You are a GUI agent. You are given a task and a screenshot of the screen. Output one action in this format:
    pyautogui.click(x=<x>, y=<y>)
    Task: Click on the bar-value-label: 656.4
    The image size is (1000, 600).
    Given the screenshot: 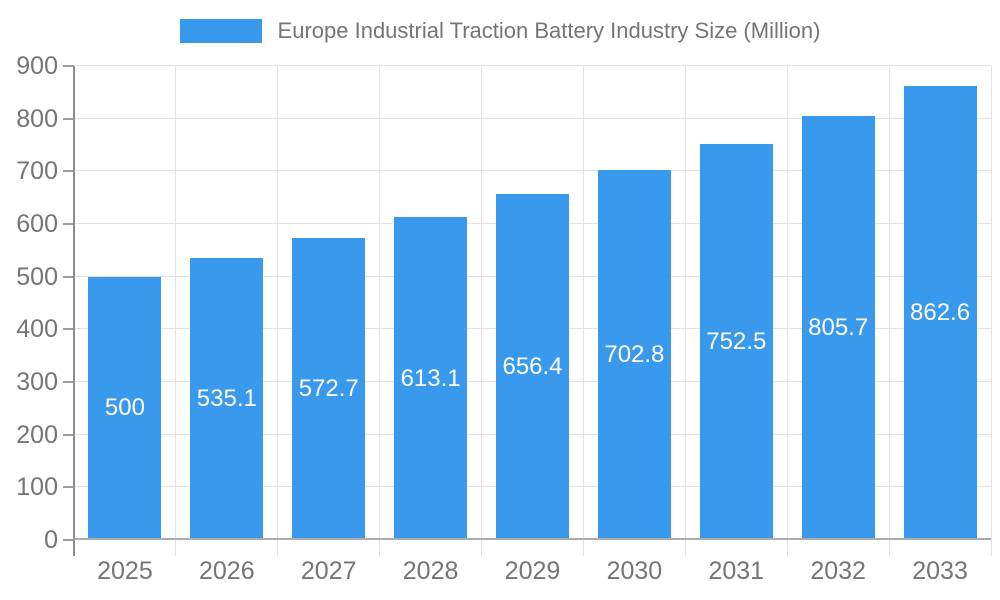 What is the action you would take?
    pyautogui.click(x=532, y=367)
    